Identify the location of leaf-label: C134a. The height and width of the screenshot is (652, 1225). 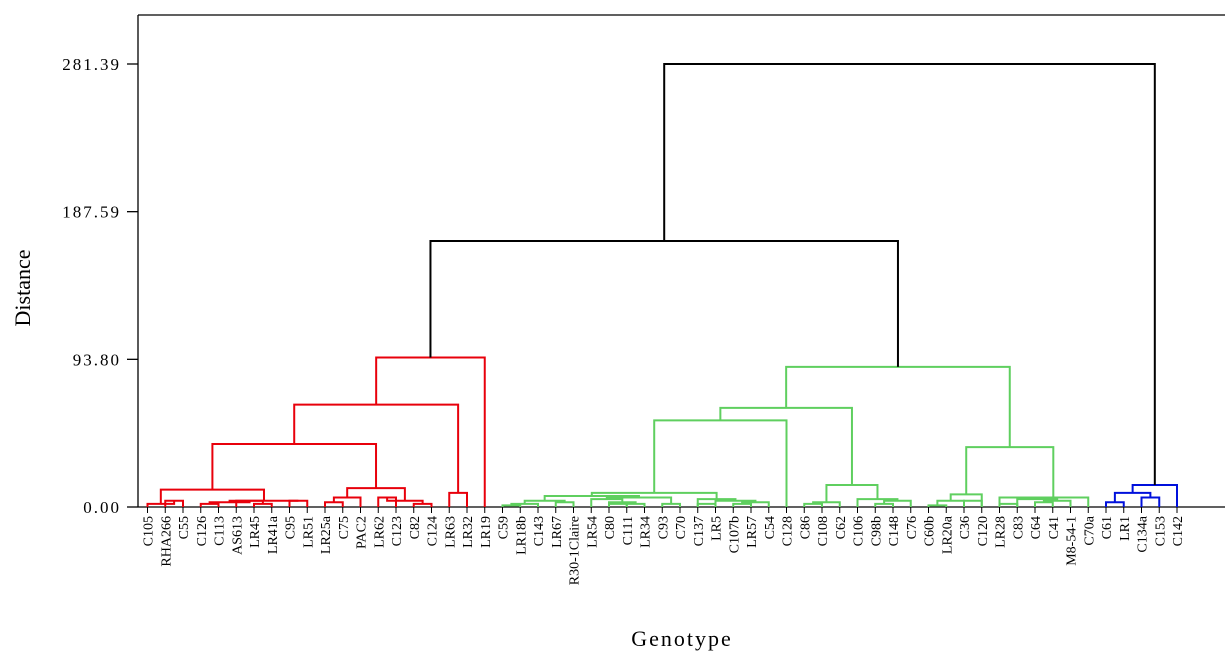
(1143, 533).